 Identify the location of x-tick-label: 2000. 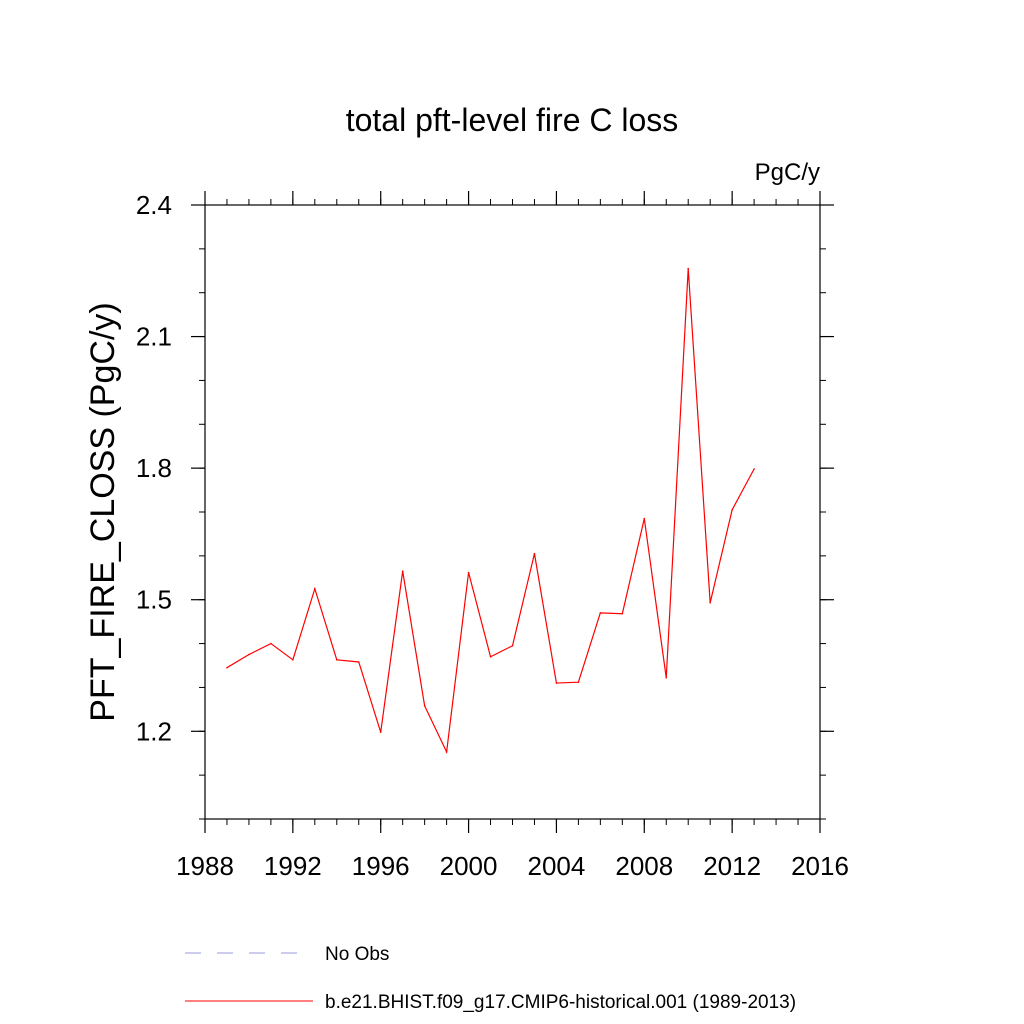
(469, 866).